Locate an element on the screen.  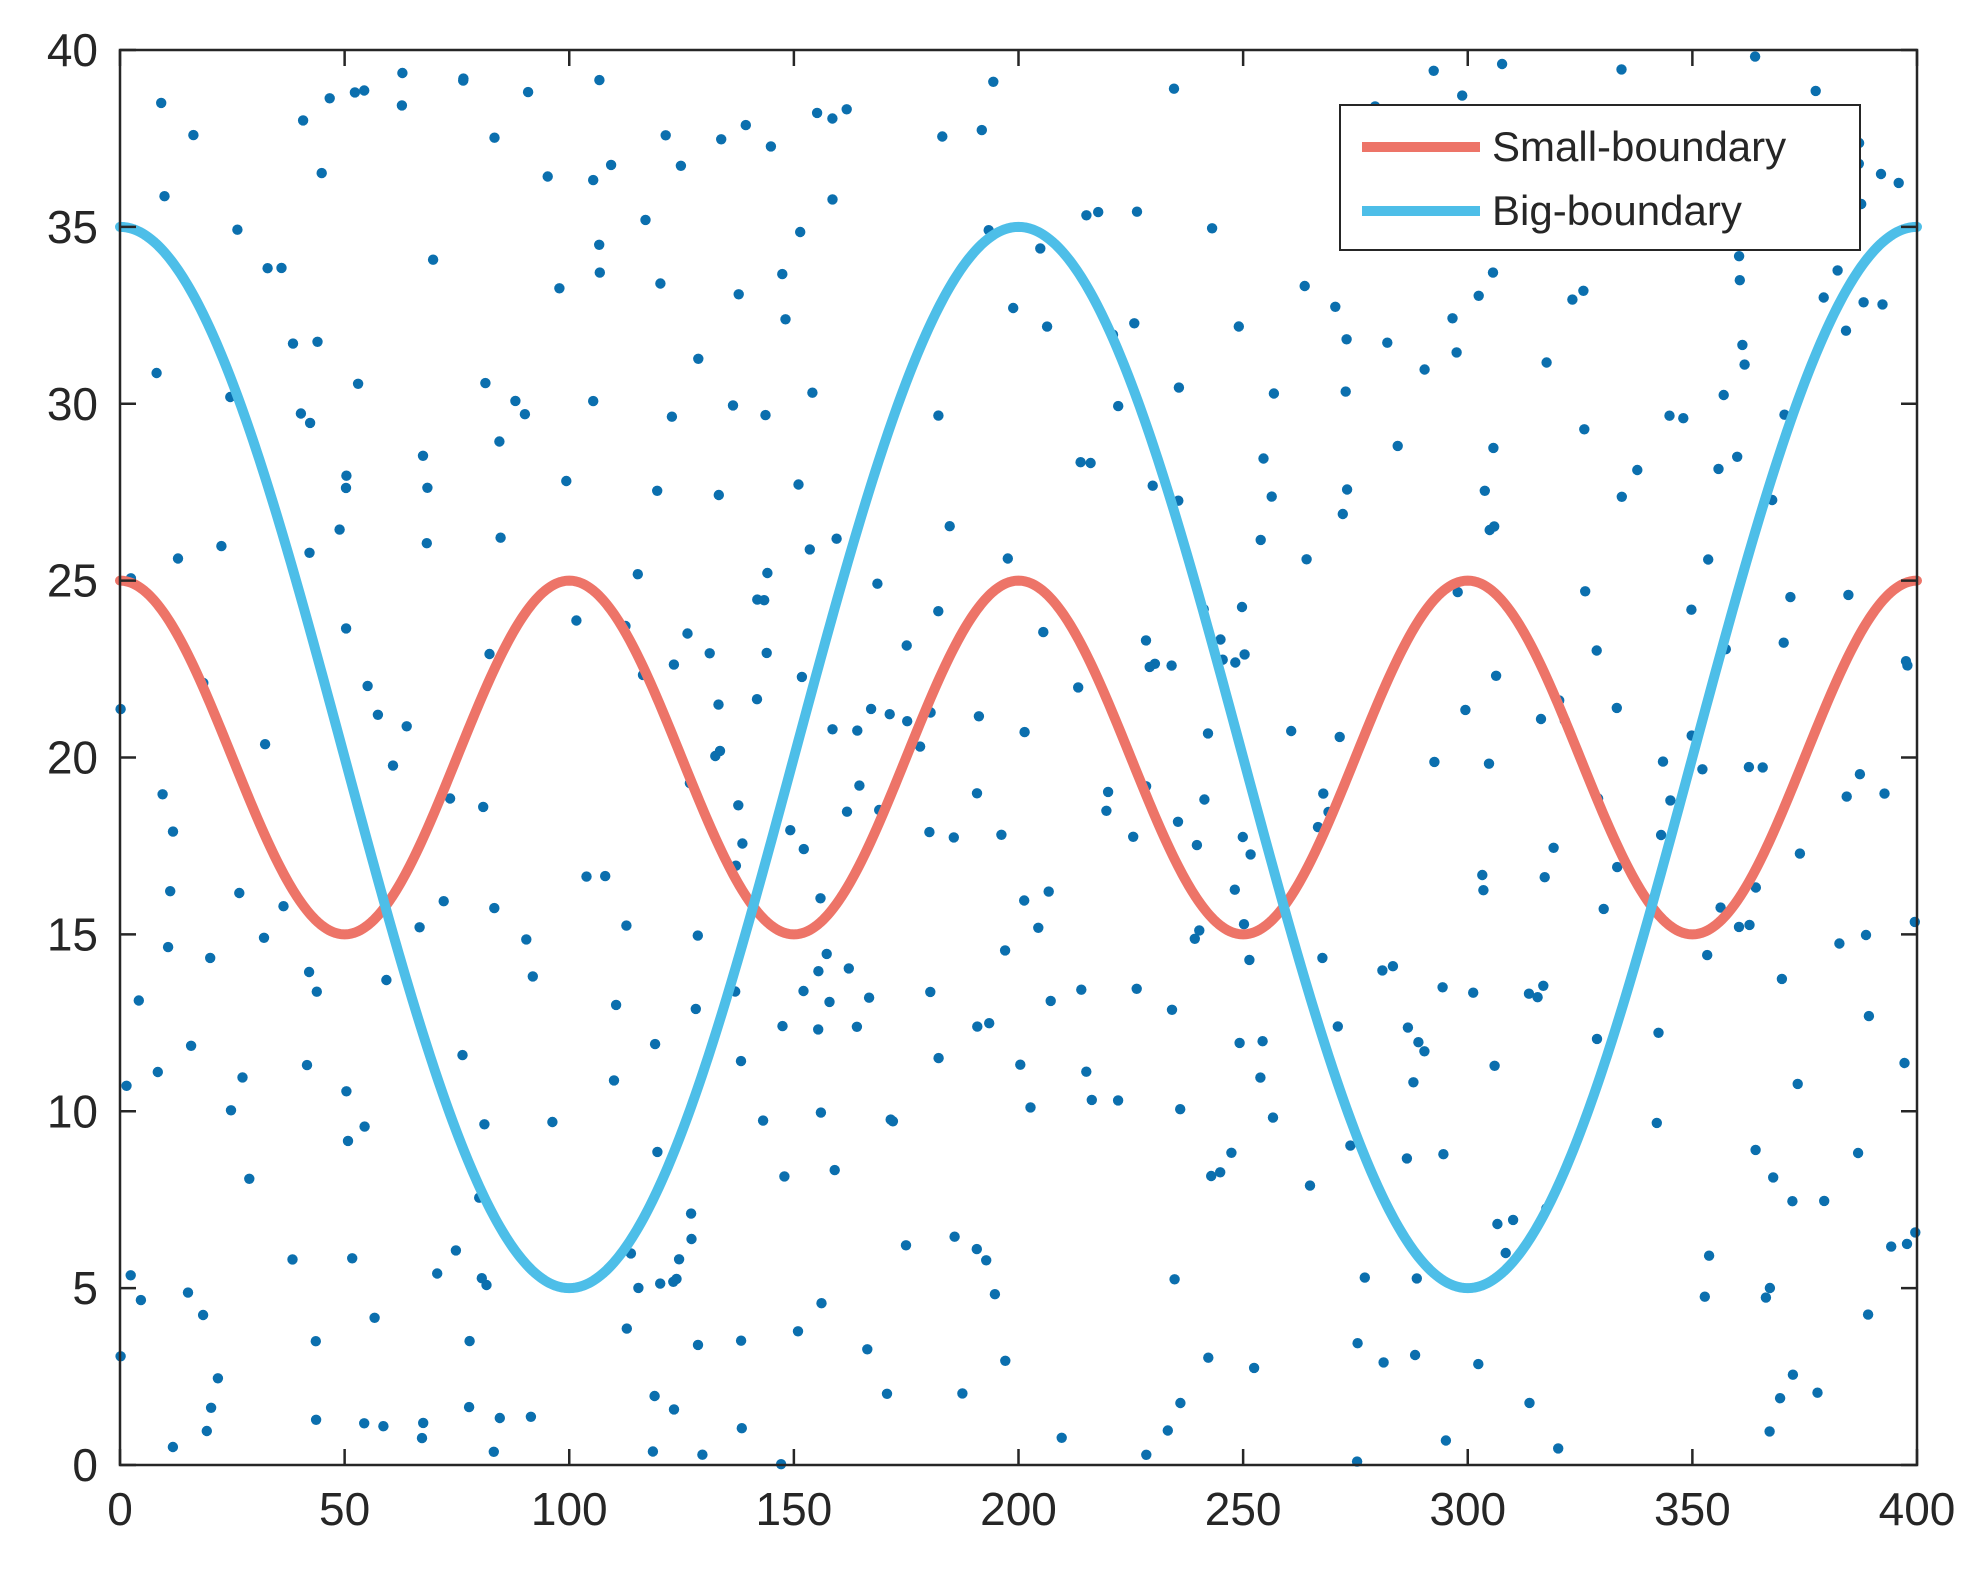
x-tick-label: 350 is located at coordinates (1692, 1509).